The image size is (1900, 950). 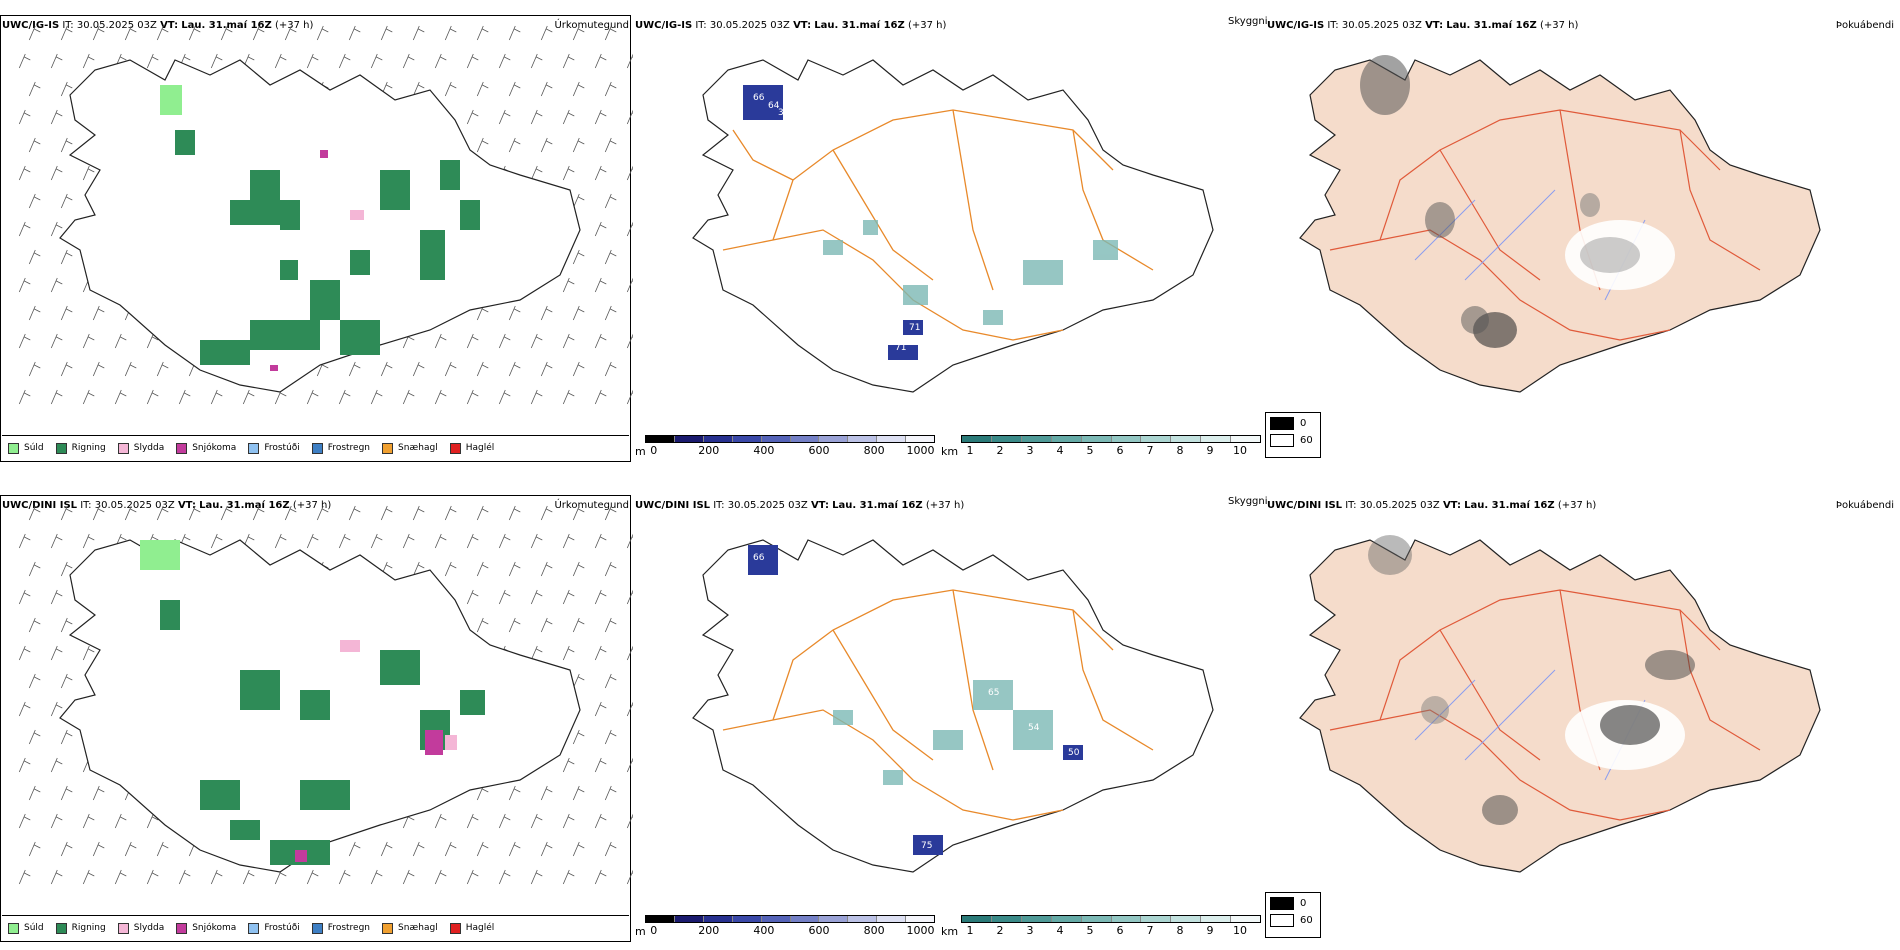 I want to click on vt-label: VT:, so click(x=186, y=505).